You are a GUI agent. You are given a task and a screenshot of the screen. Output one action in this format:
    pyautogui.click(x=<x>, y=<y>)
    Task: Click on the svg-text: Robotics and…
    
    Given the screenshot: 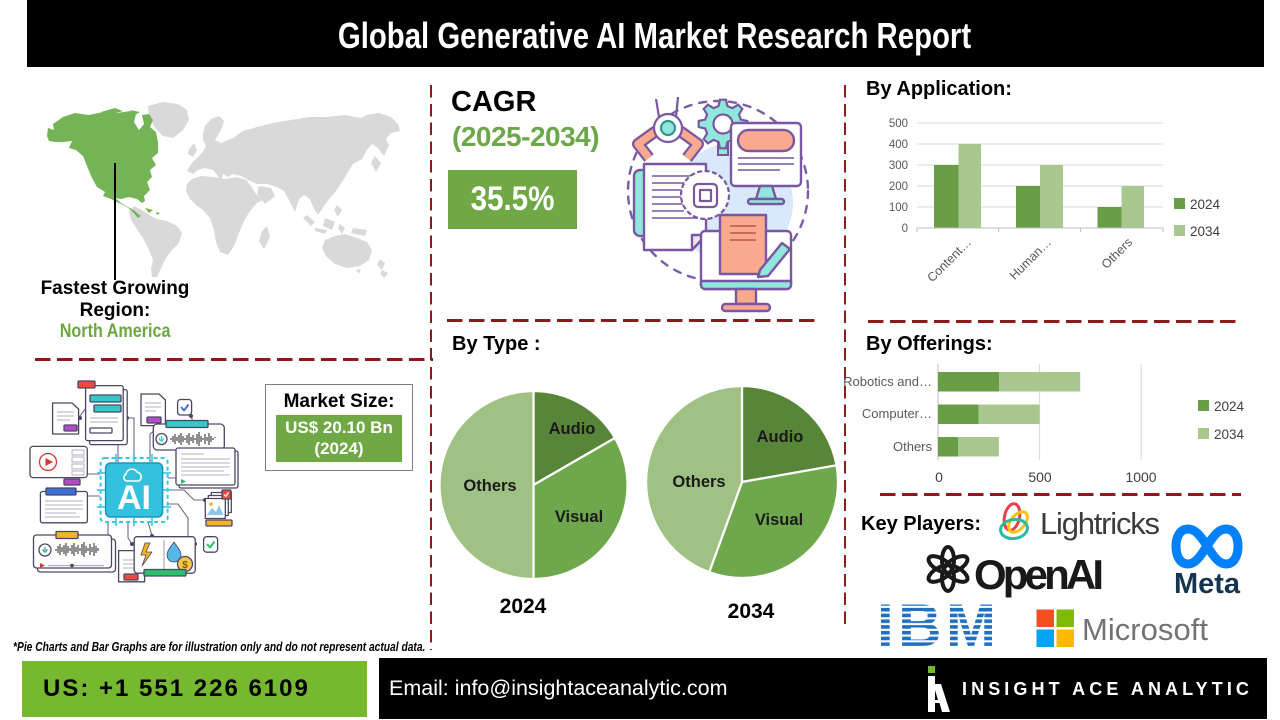 What is the action you would take?
    pyautogui.click(x=887, y=381)
    